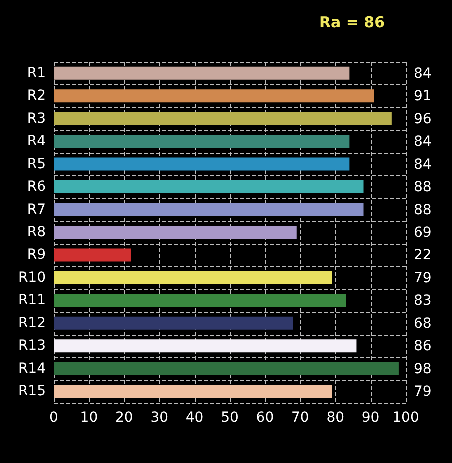 The width and height of the screenshot is (452, 463). I want to click on y-tick-label: R12, so click(32, 323).